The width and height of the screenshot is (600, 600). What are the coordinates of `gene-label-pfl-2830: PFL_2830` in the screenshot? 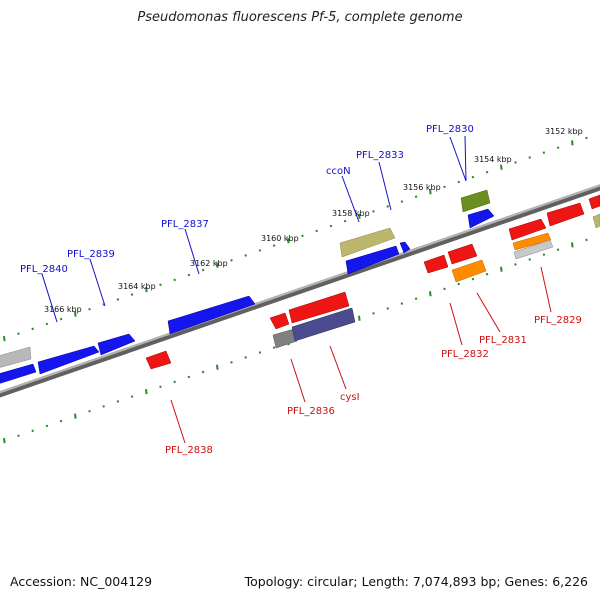 It's located at (450, 129).